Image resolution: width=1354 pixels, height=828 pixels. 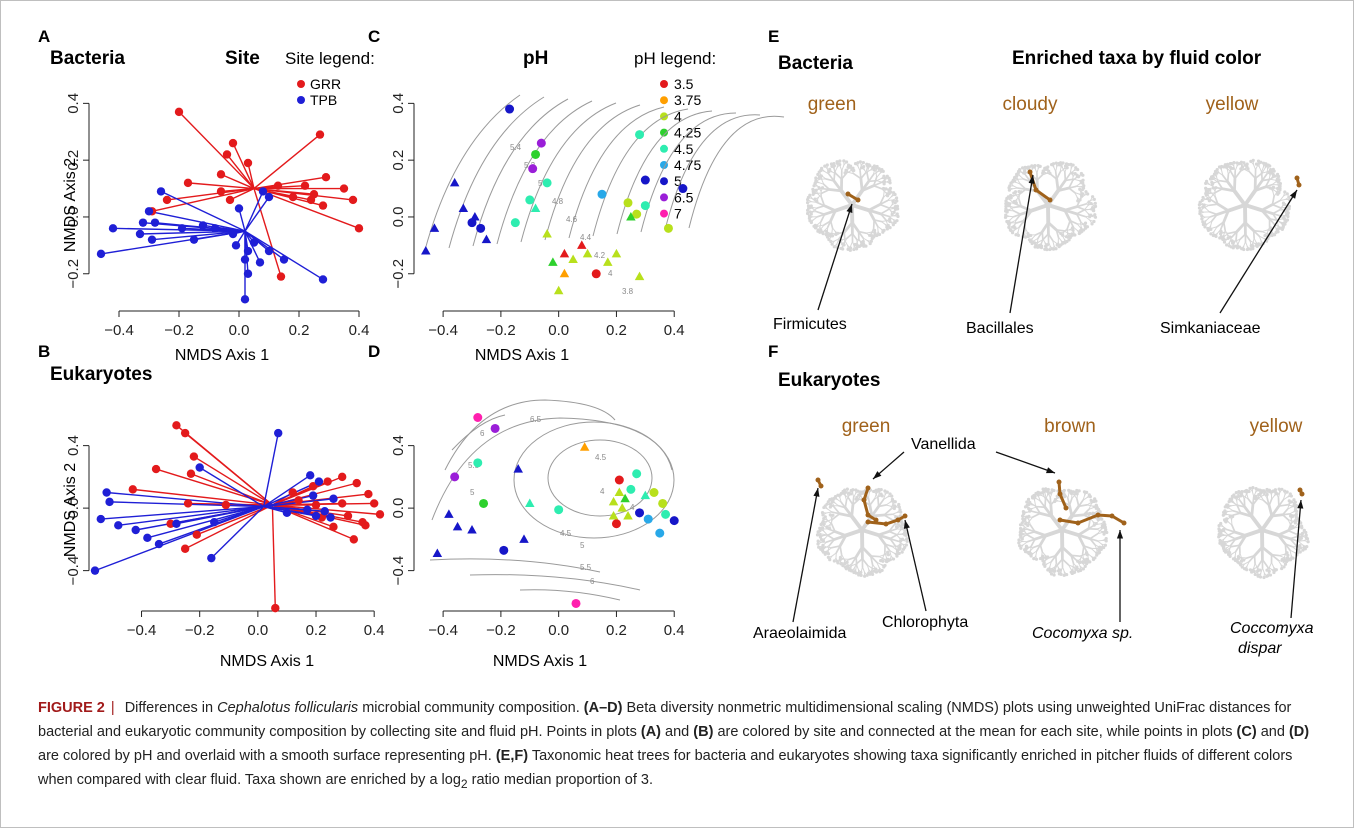 I want to click on label-araeolaimida: Araeolaimida, so click(x=799, y=633).